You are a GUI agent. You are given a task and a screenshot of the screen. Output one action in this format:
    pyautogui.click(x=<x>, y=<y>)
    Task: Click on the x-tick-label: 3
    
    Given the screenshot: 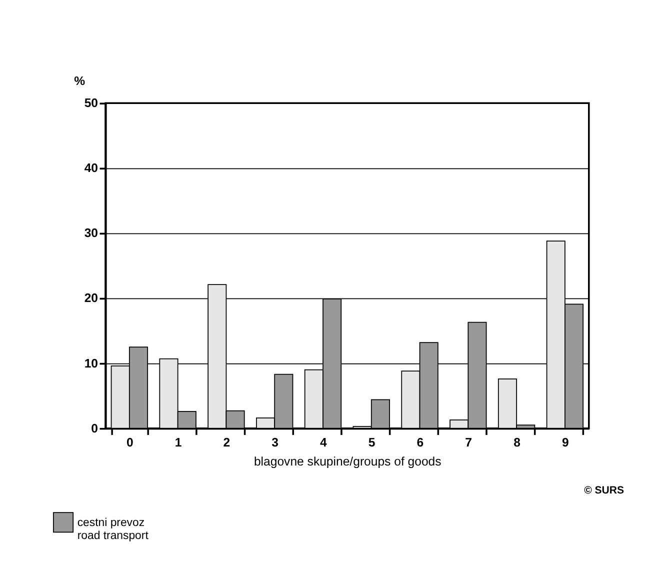 What is the action you would take?
    pyautogui.click(x=275, y=442)
    